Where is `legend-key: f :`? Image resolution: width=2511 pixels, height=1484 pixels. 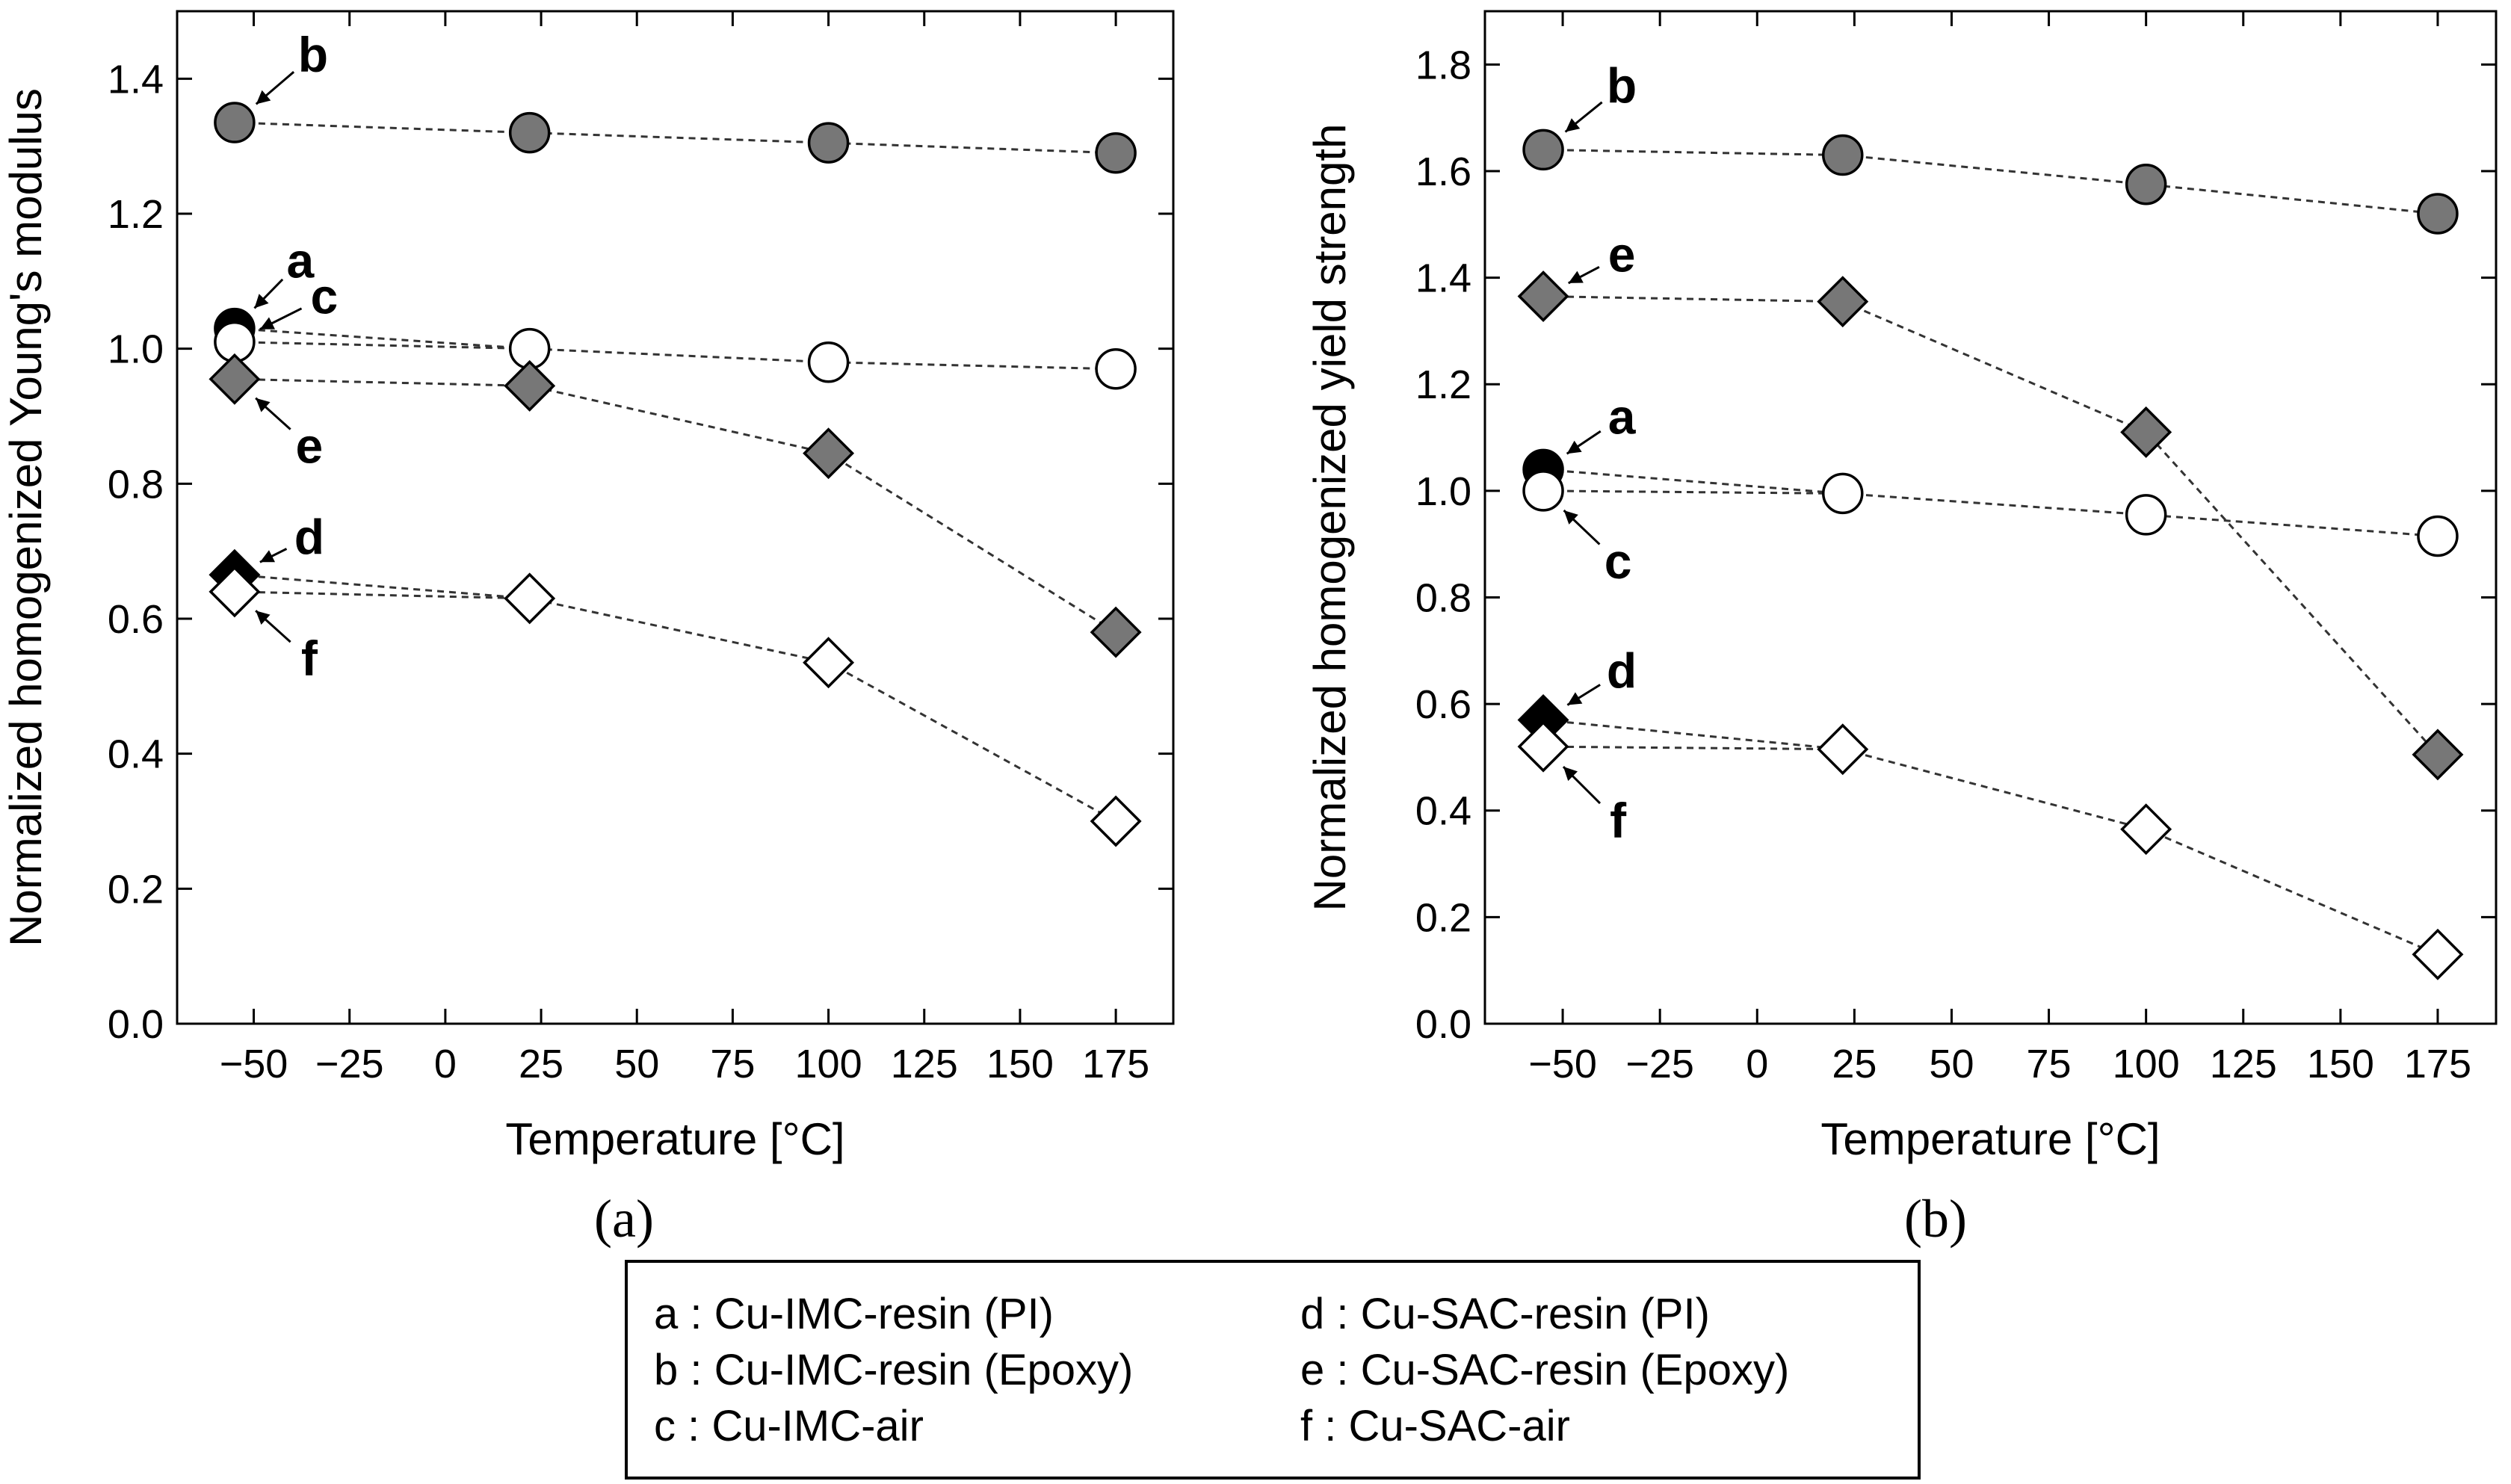
legend-key: f : is located at coordinates (1324, 1426).